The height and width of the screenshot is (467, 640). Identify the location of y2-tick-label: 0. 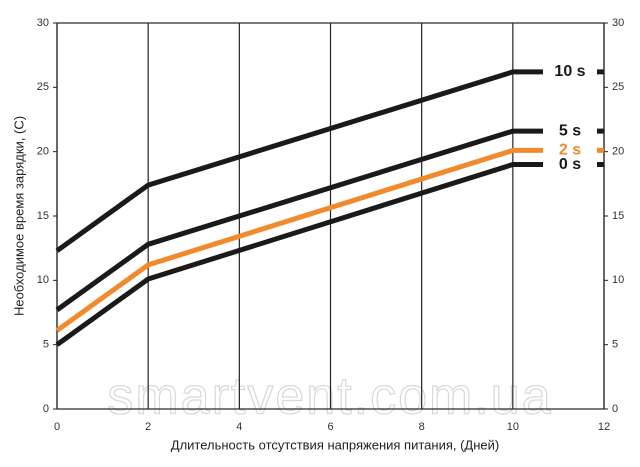
(615, 409).